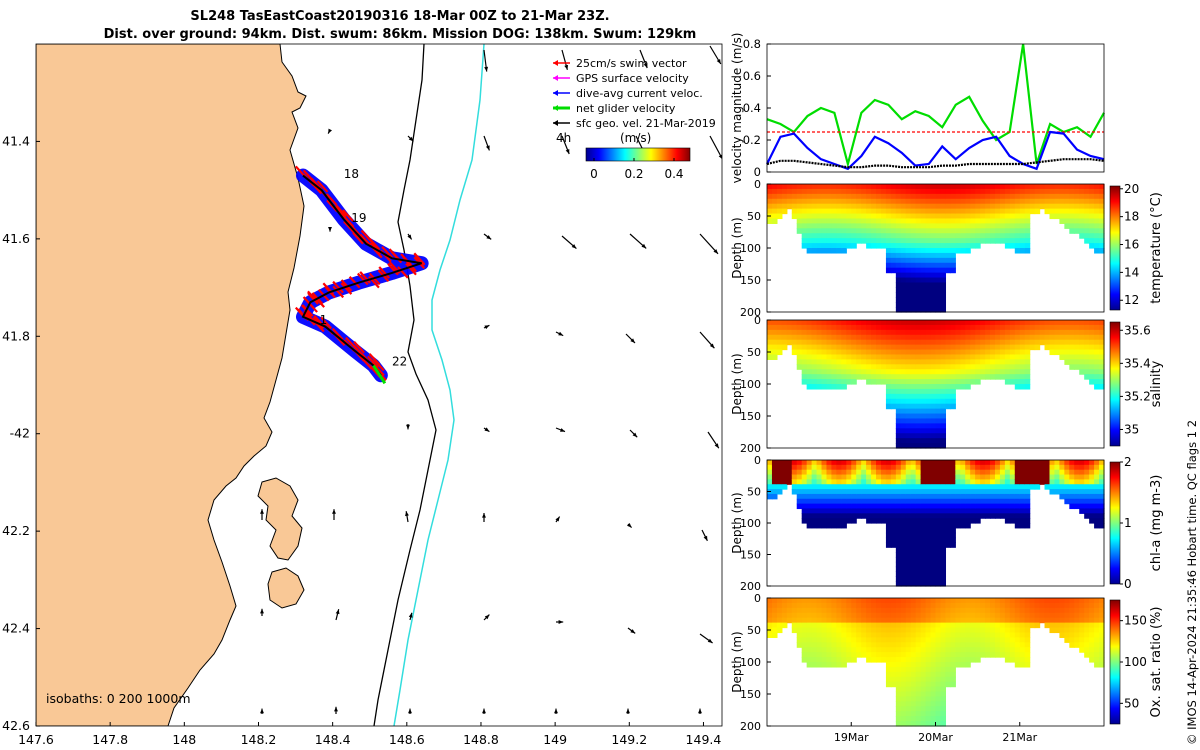  I want to click on section-ylabel: Depth (m), so click(737, 383).